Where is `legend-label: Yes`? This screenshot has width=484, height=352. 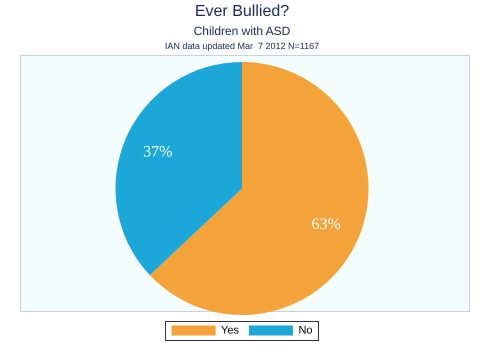
legend-label: Yes is located at coordinates (230, 330).